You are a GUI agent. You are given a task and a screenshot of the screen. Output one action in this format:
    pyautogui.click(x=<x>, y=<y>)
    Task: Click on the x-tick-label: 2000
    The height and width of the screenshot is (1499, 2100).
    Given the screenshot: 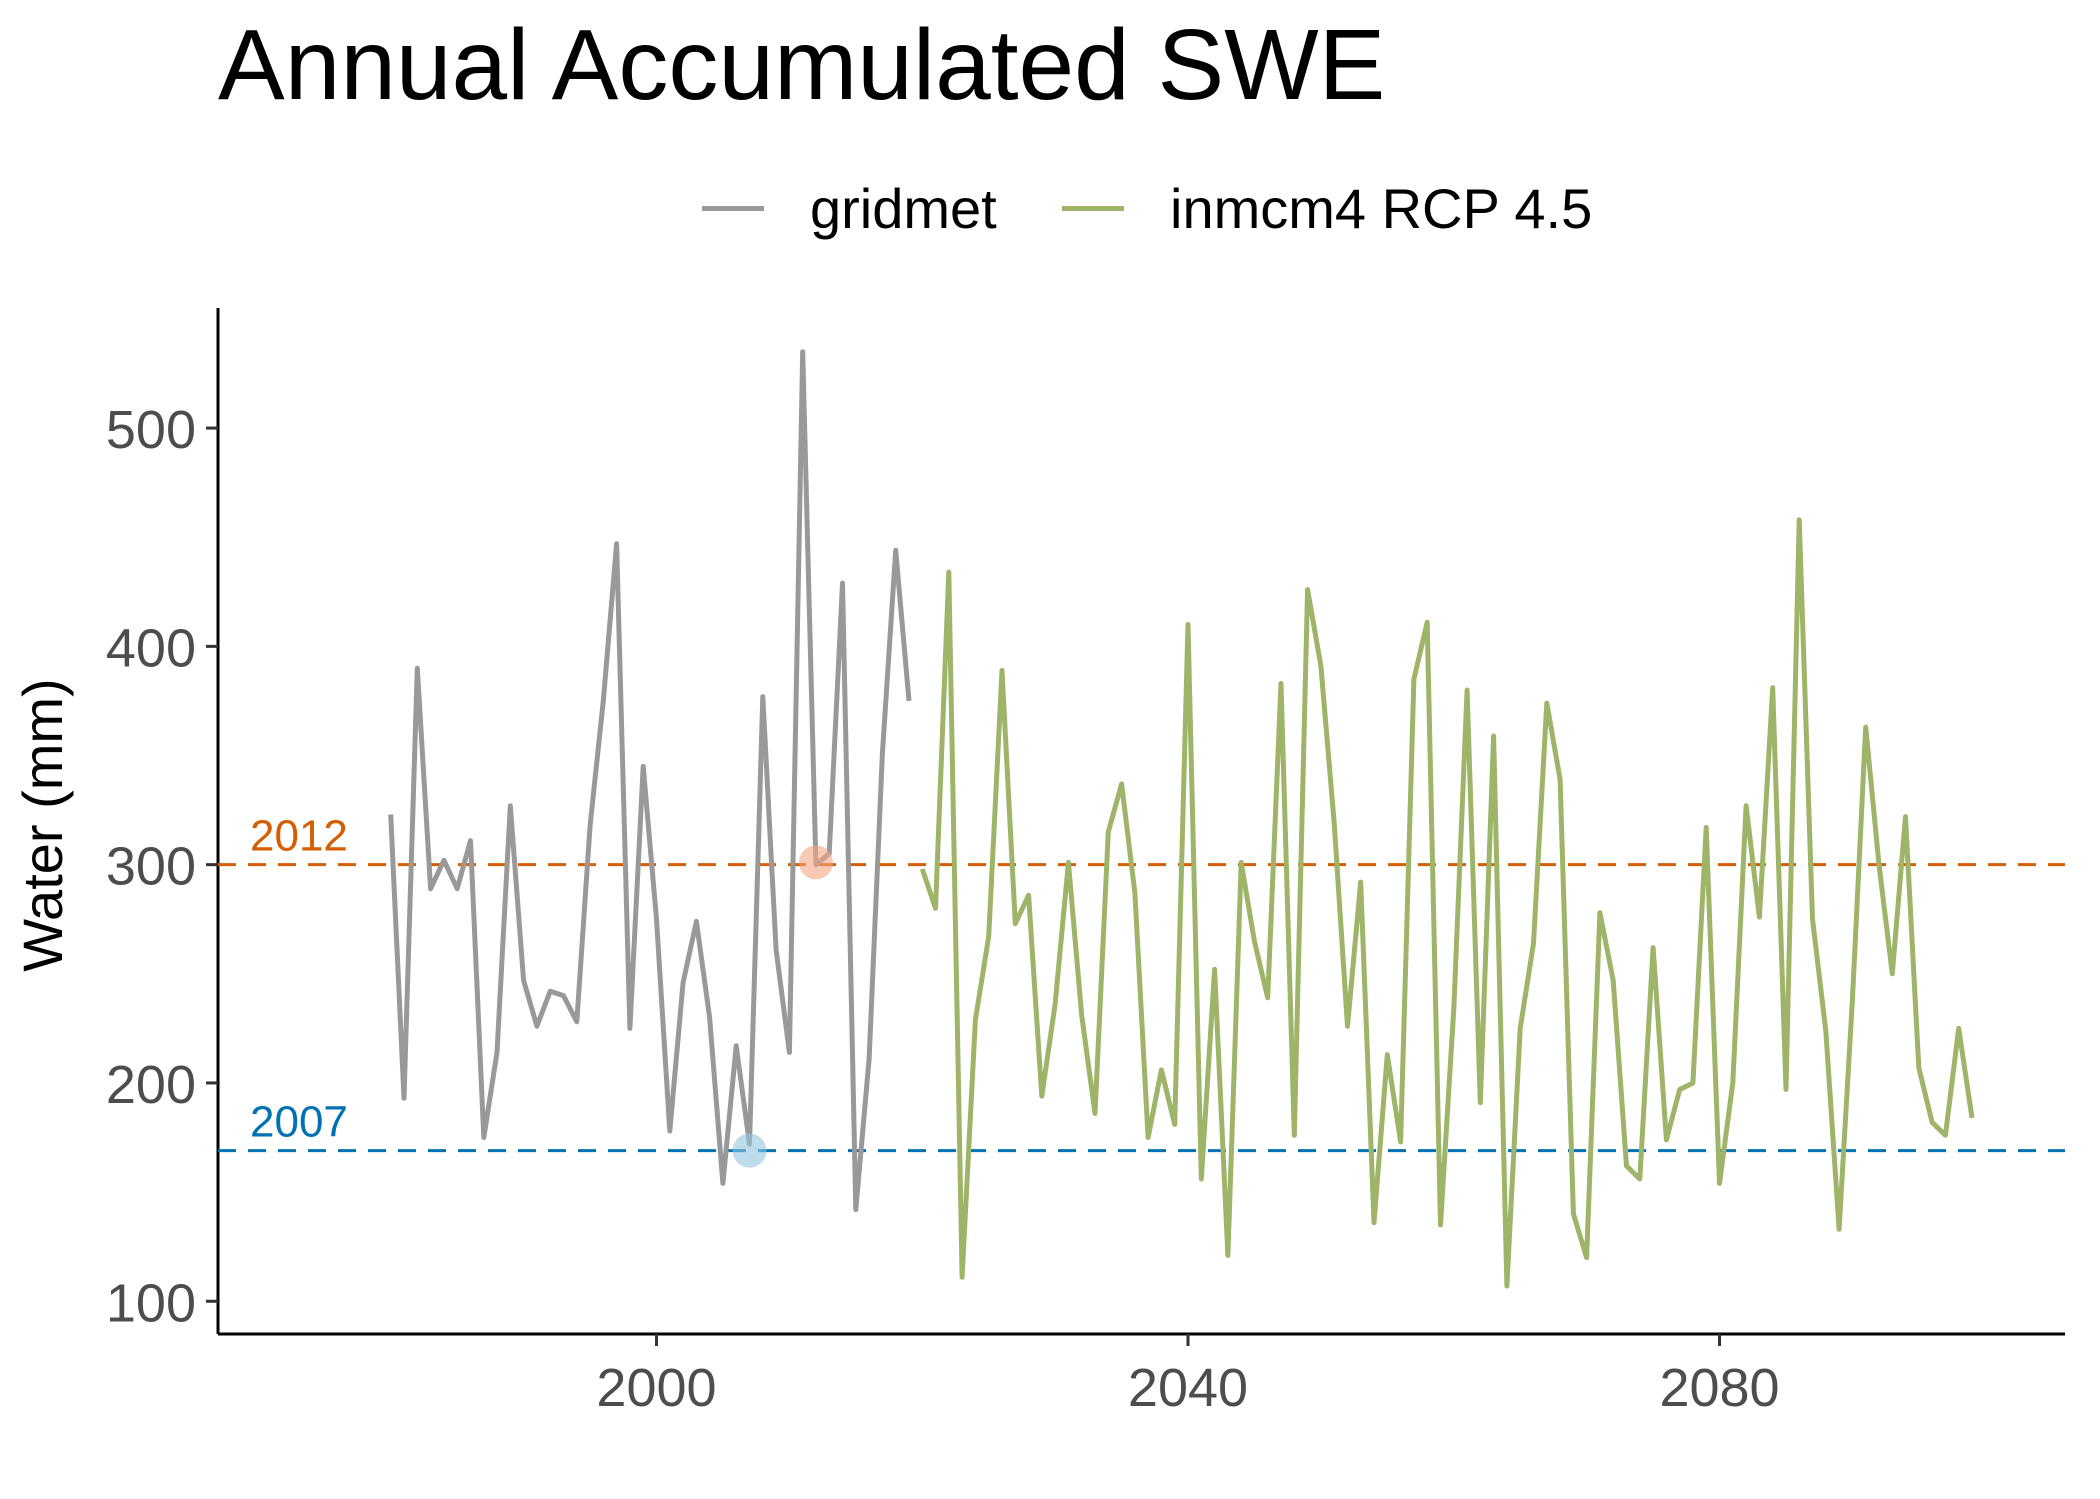 What is the action you would take?
    pyautogui.click(x=656, y=1388)
    